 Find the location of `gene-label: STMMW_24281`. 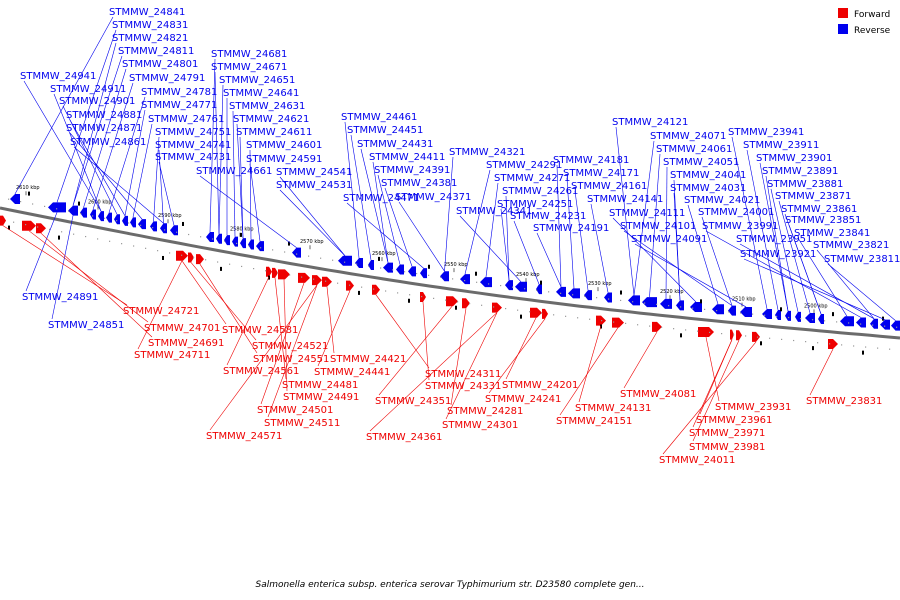

gene-label: STMMW_24281 is located at coordinates (485, 411).